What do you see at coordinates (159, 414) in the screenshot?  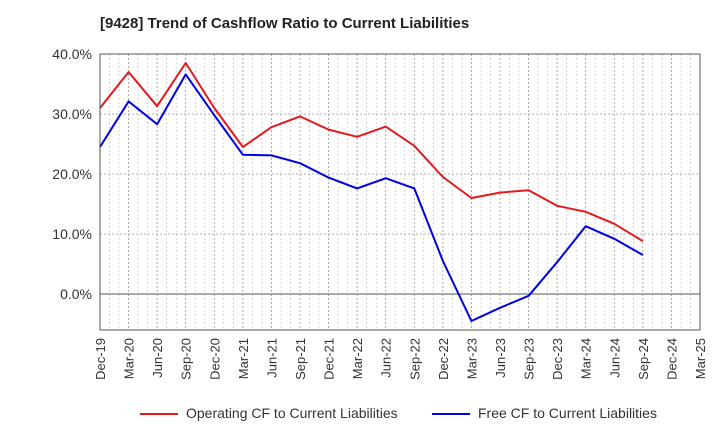 I see `legend-swatch-operating-cf` at bounding box center [159, 414].